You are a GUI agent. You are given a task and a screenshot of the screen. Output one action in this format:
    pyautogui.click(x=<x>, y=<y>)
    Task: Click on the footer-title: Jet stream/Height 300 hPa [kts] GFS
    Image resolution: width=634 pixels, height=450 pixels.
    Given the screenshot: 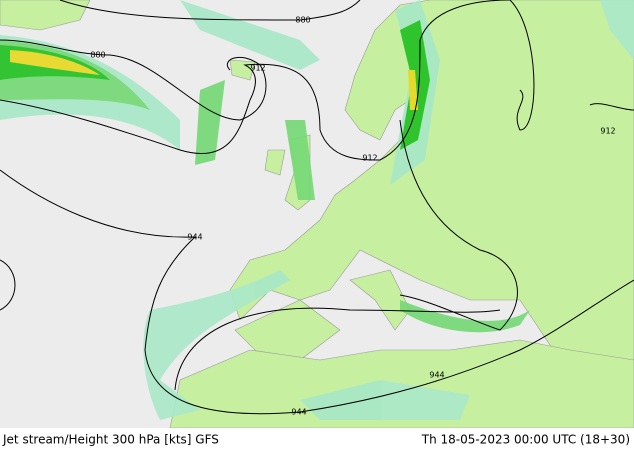 What is the action you would take?
    pyautogui.click(x=110, y=440)
    